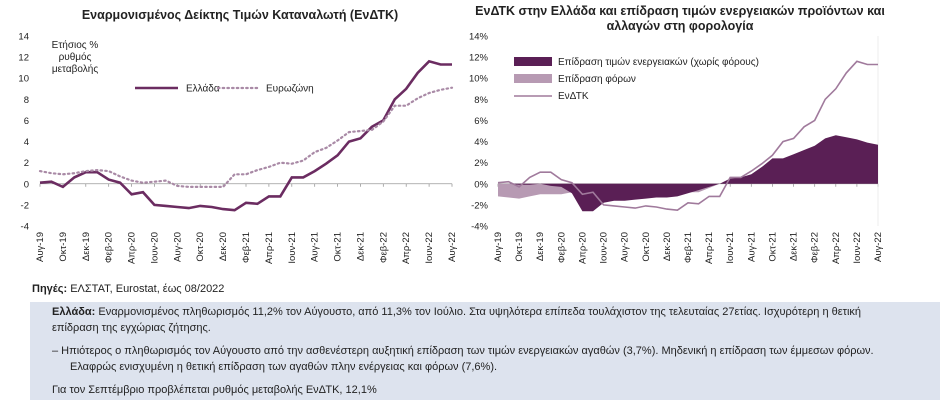 This screenshot has width=940, height=400. I want to click on right-y-tick-label: 14%, so click(479, 37).